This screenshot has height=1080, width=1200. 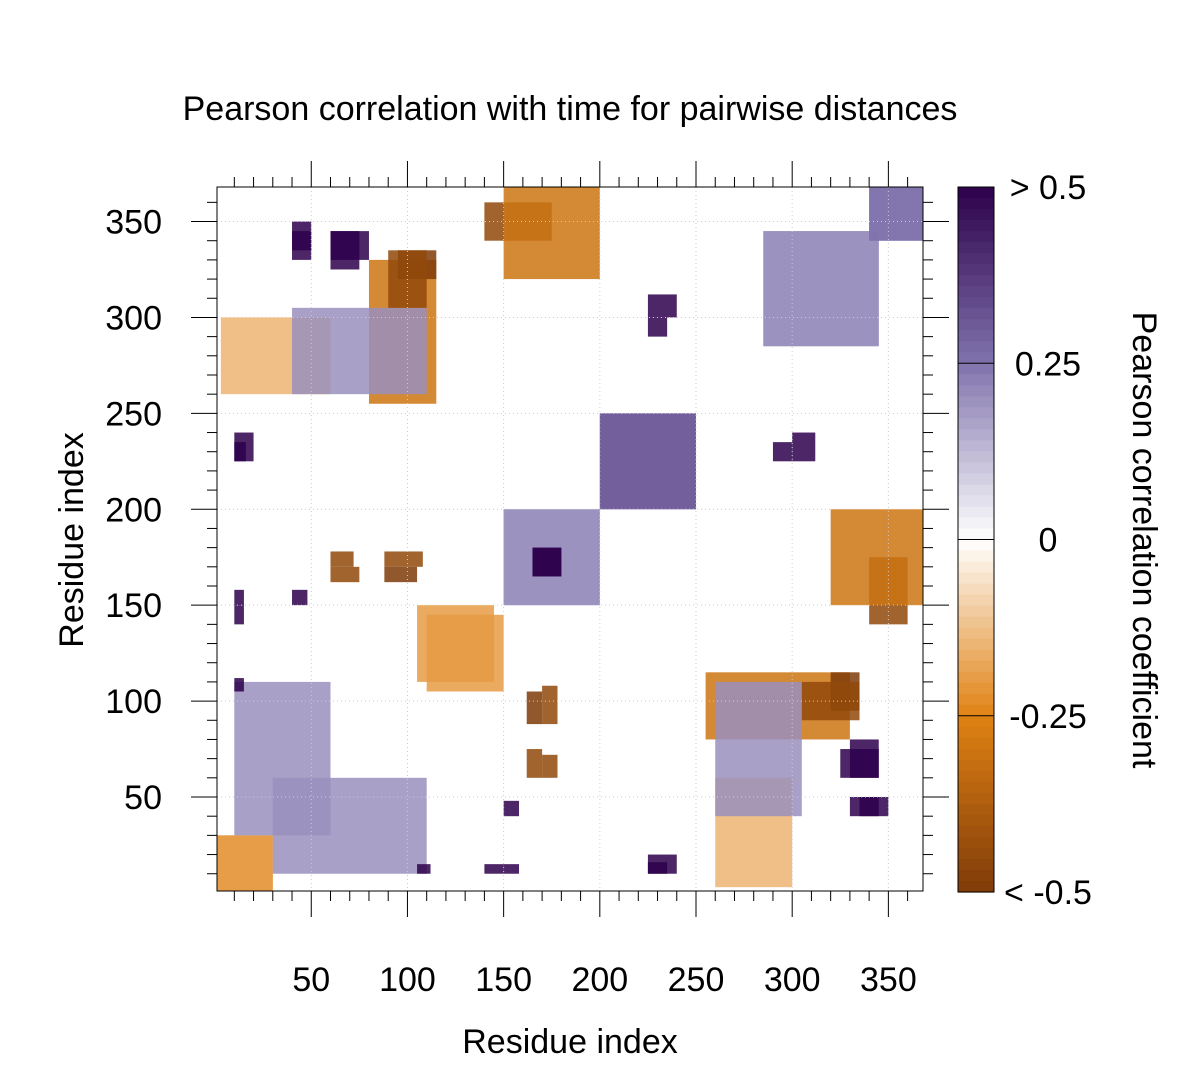 I want to click on x-tick-labels: 50 100 150 200 250 300 350, so click(x=604, y=980).